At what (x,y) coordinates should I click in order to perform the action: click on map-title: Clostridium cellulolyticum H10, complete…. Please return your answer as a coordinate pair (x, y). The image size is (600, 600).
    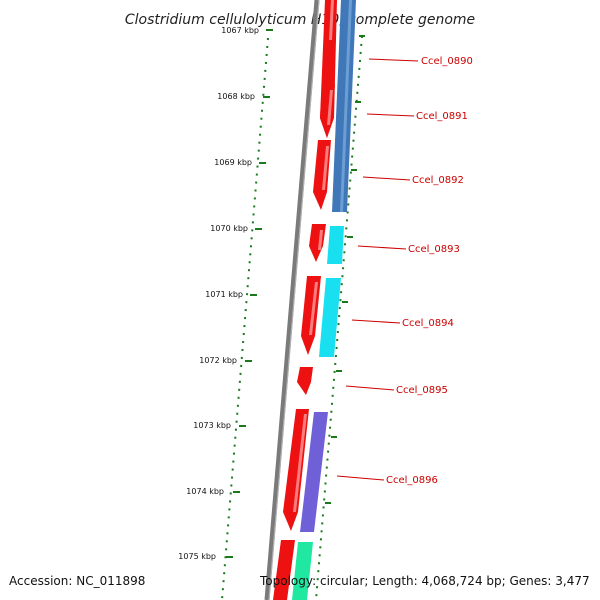
    Looking at the image, I should click on (300, 20).